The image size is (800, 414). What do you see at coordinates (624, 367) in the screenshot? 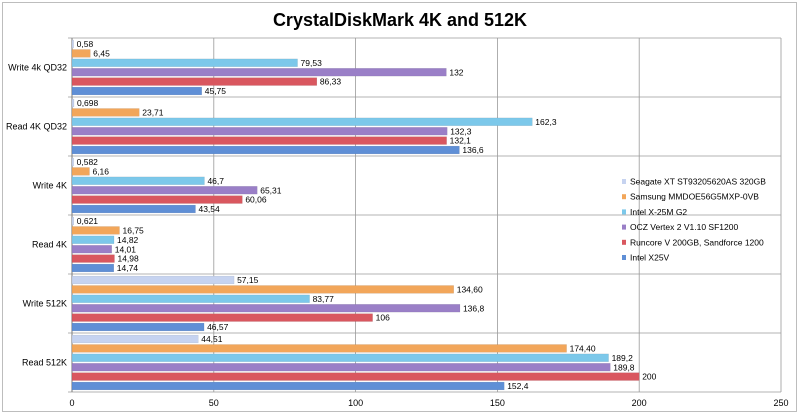
I see `data-label: 189,8` at bounding box center [624, 367].